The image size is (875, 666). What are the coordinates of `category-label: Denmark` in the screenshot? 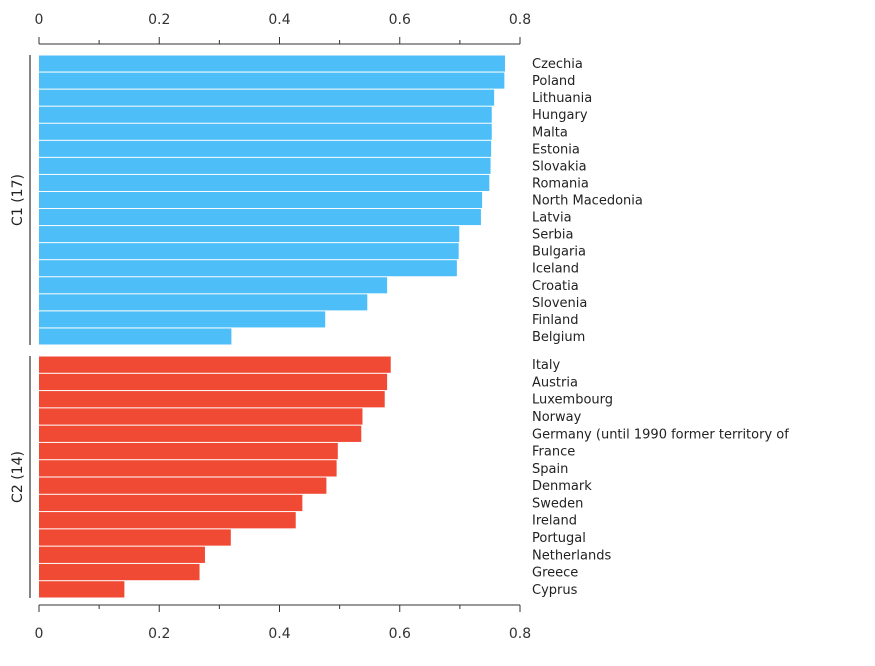 It's located at (562, 486).